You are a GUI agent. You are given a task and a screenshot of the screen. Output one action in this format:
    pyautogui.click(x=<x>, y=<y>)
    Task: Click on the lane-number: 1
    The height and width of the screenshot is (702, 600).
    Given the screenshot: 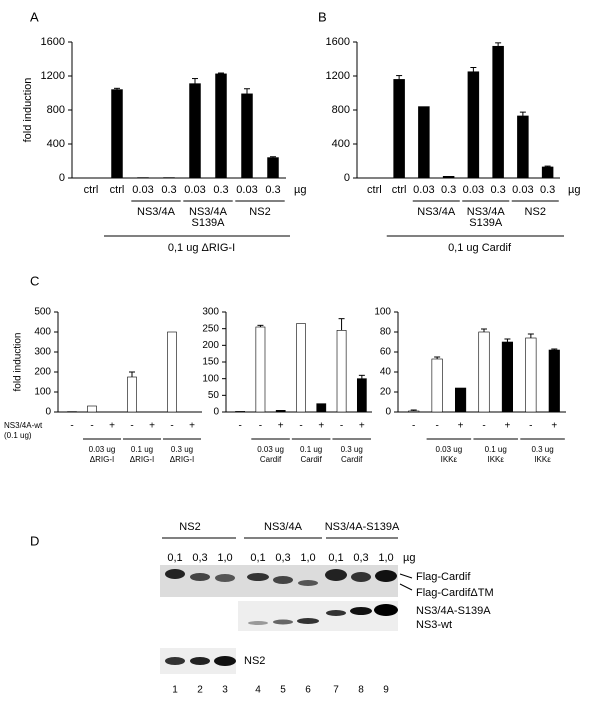 What is the action you would take?
    pyautogui.click(x=175, y=690)
    